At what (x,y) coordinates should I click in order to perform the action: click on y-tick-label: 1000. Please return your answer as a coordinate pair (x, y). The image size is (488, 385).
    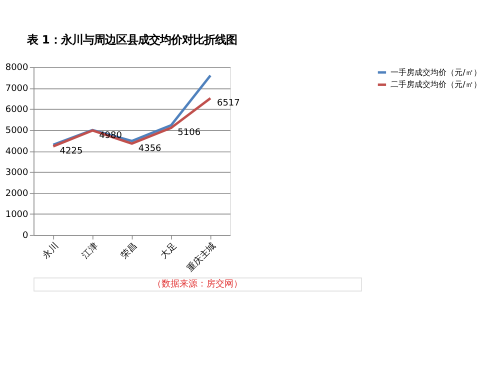
    Looking at the image, I should click on (17, 215).